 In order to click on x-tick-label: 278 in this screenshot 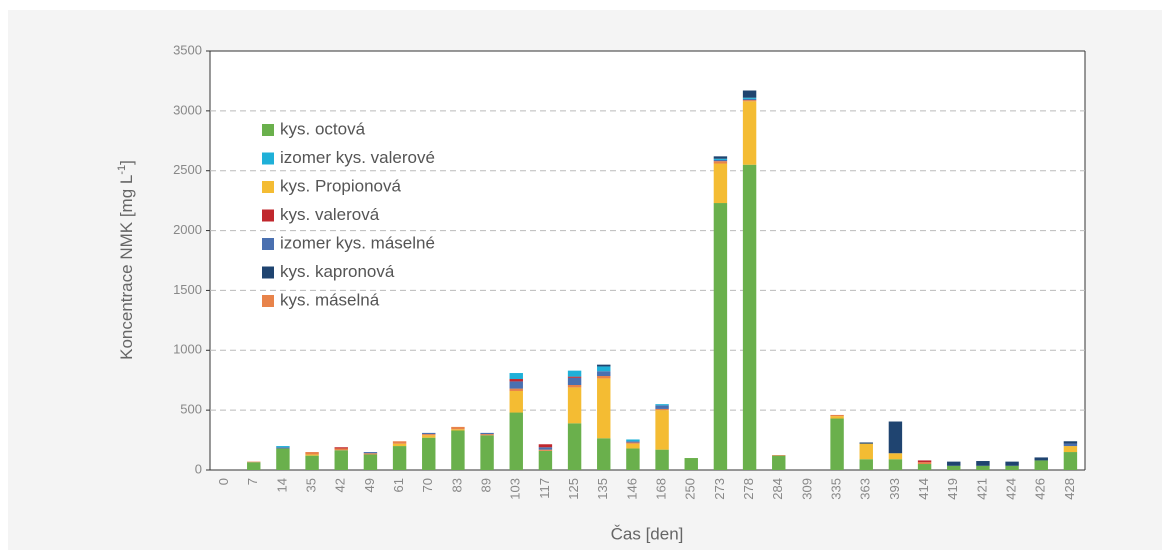, I will do `click(748, 489)`.